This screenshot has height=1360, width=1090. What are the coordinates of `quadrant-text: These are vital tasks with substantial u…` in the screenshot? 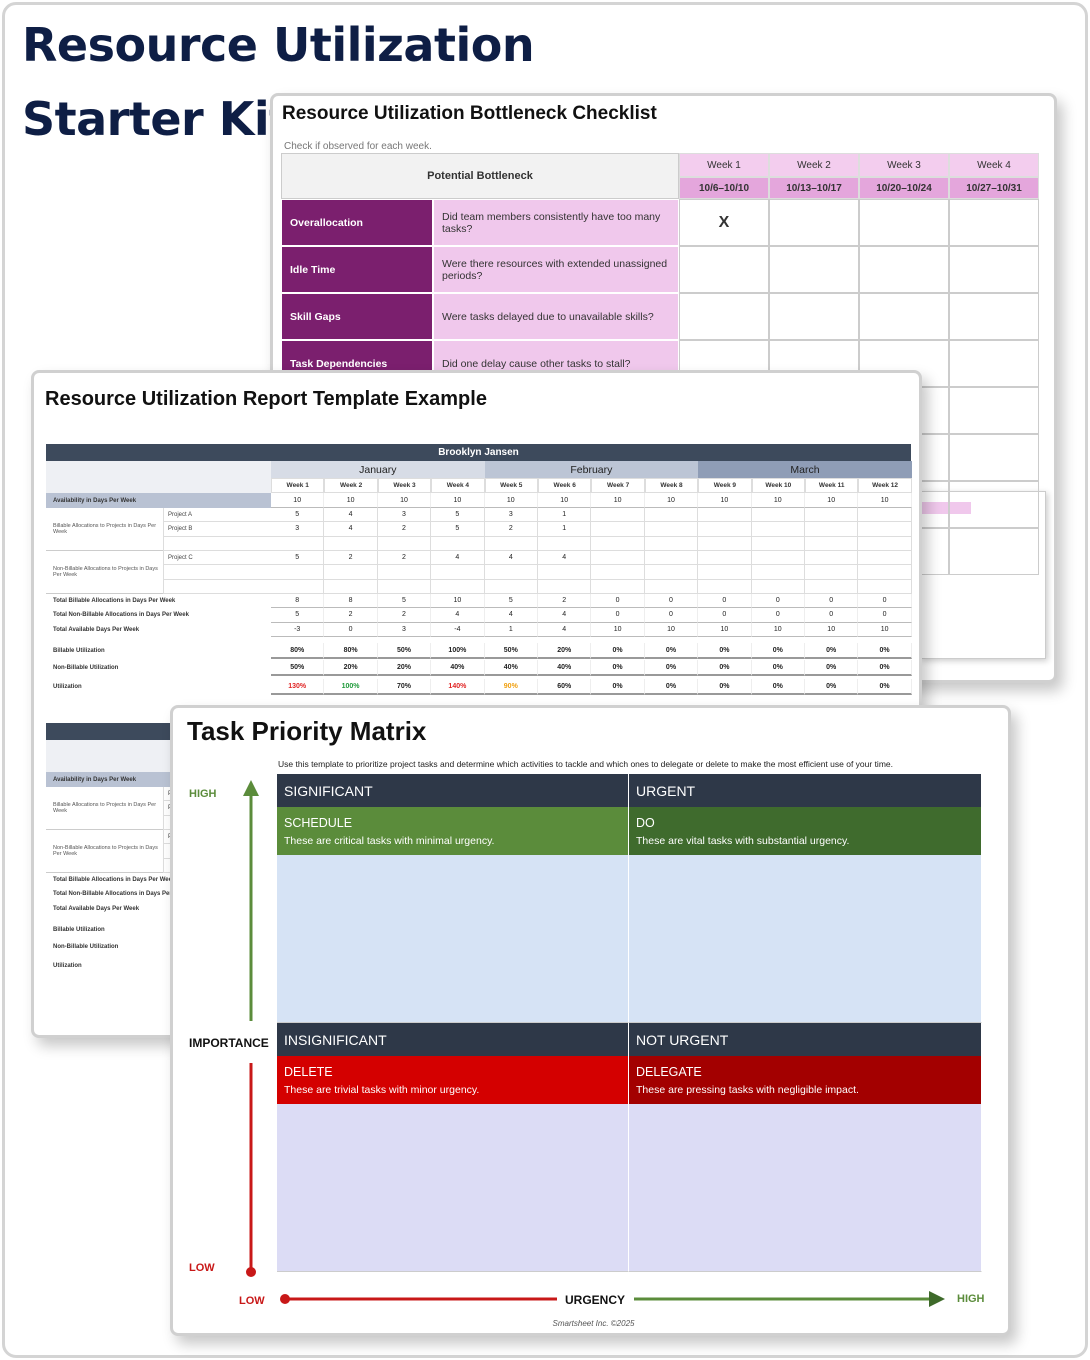 It's located at (743, 840).